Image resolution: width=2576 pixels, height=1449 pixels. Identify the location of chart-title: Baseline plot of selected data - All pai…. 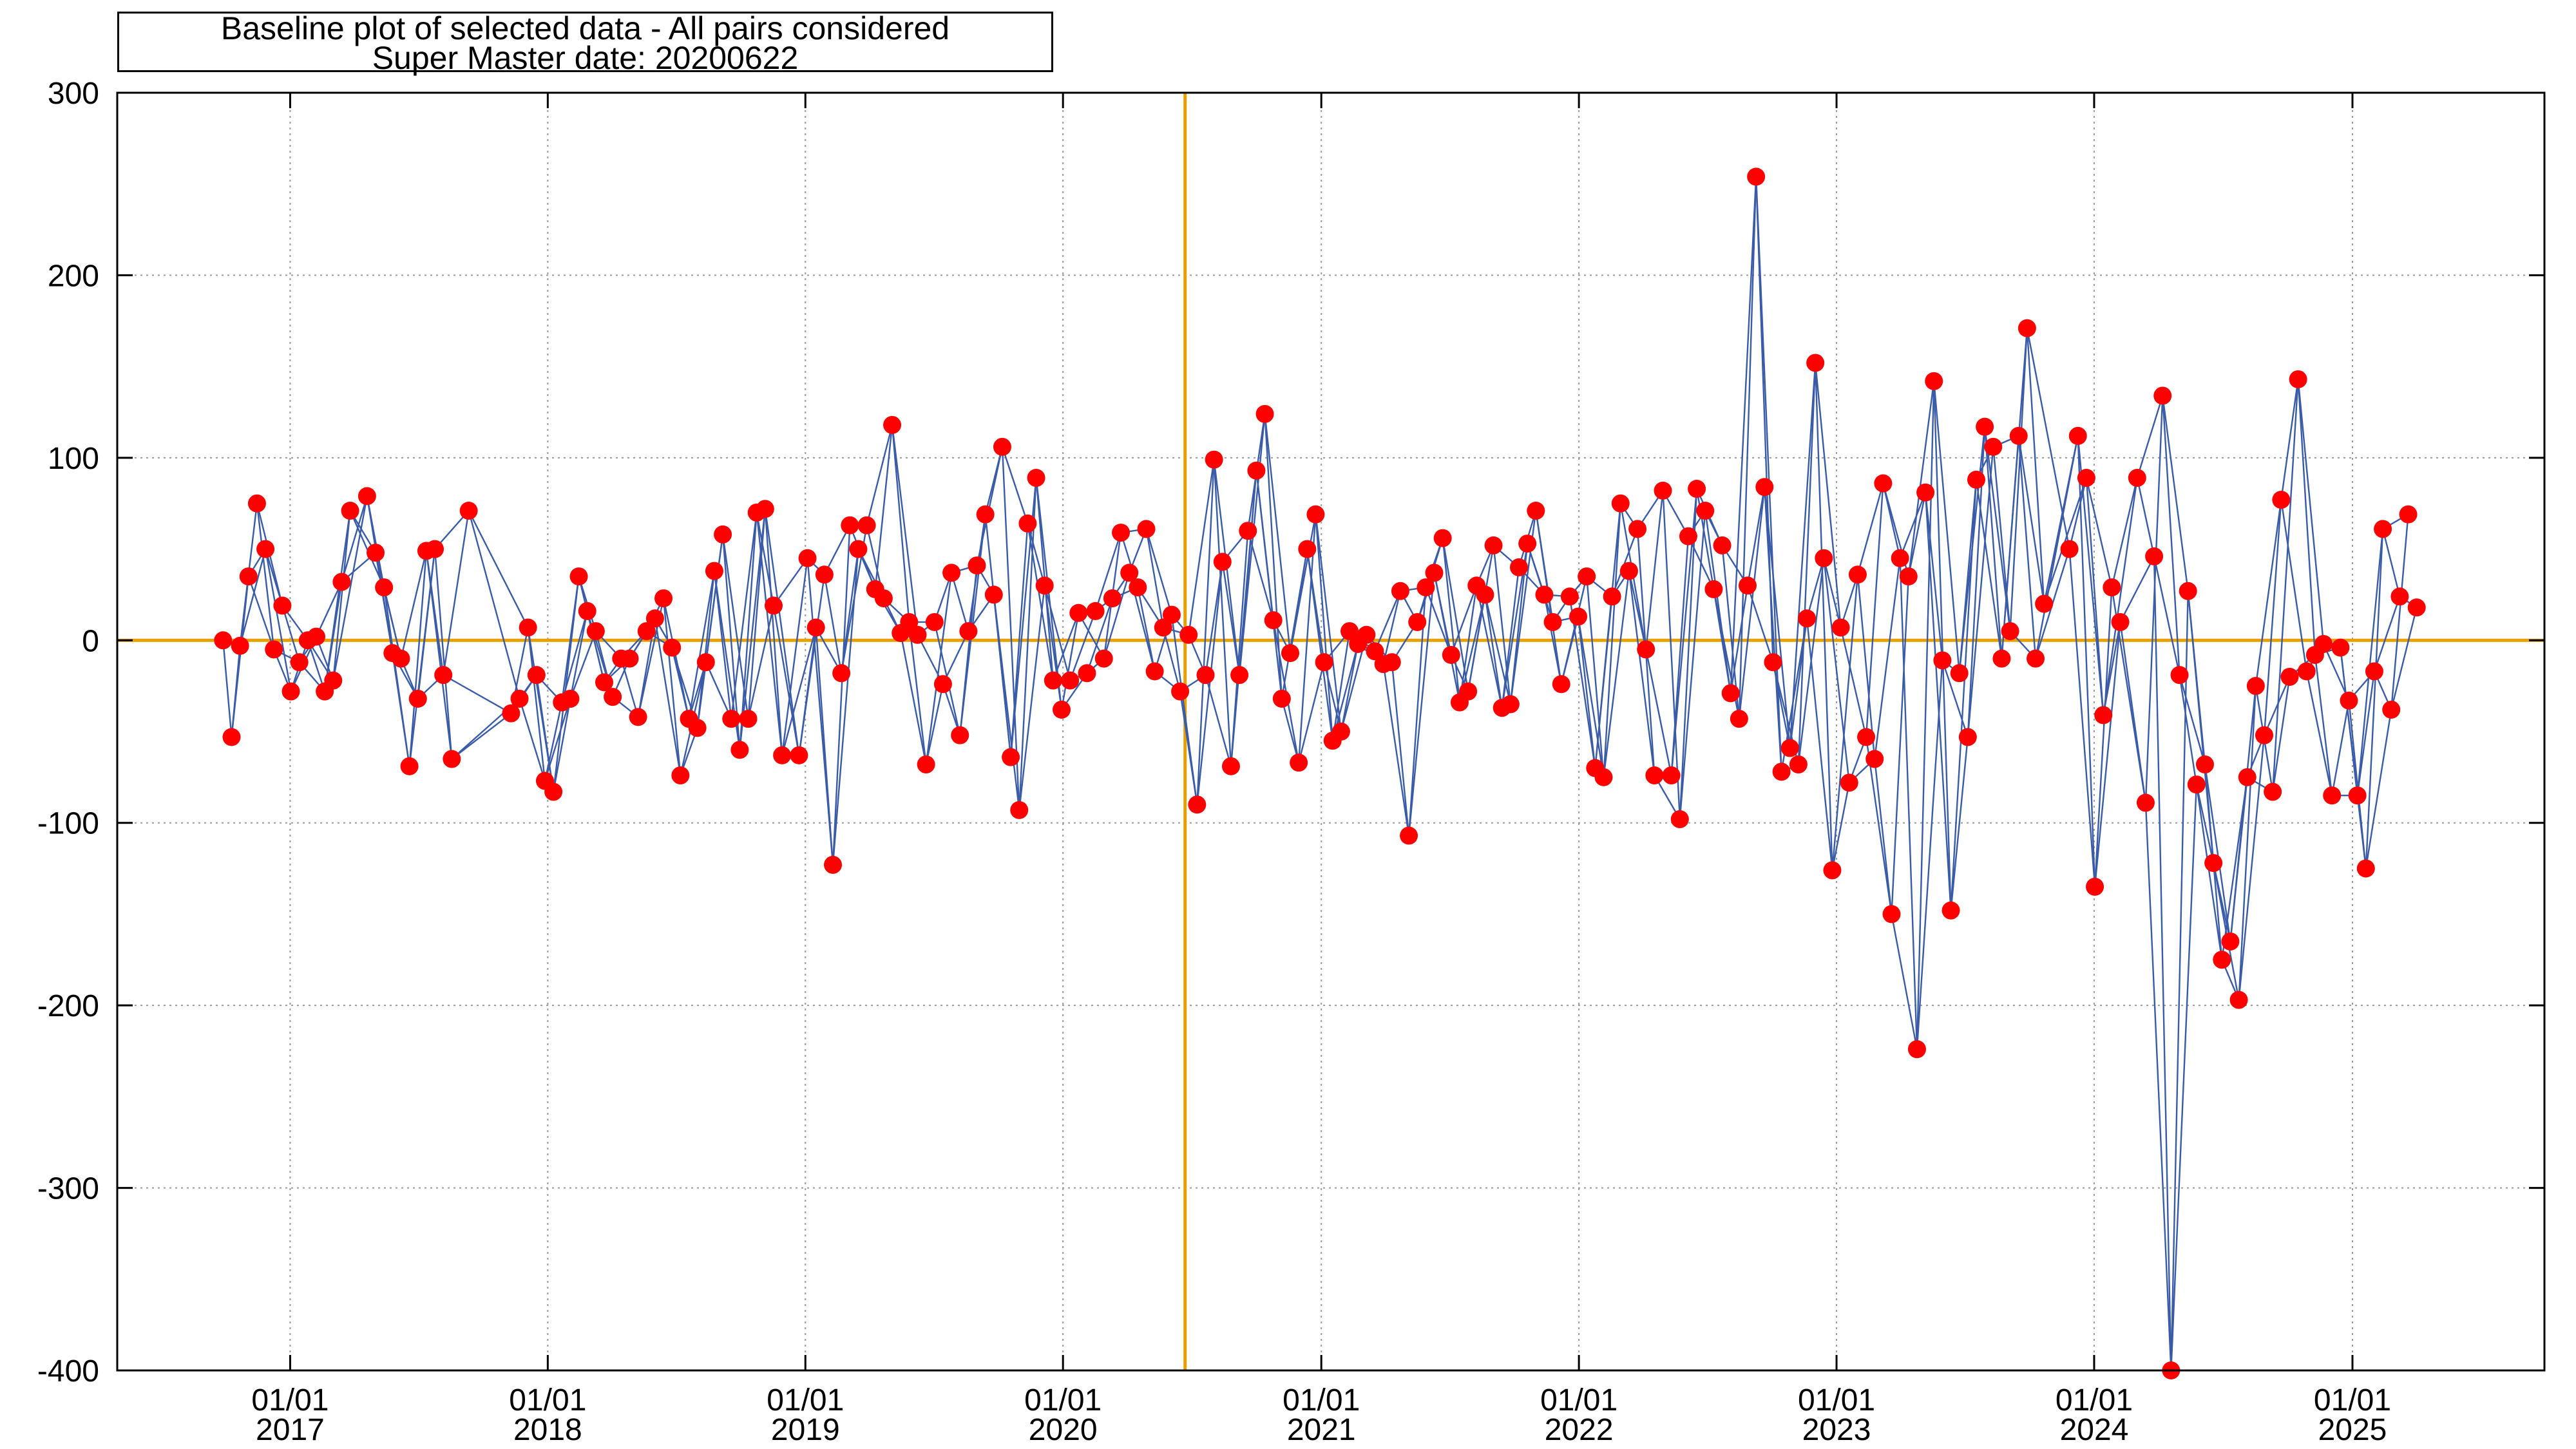
(585, 28).